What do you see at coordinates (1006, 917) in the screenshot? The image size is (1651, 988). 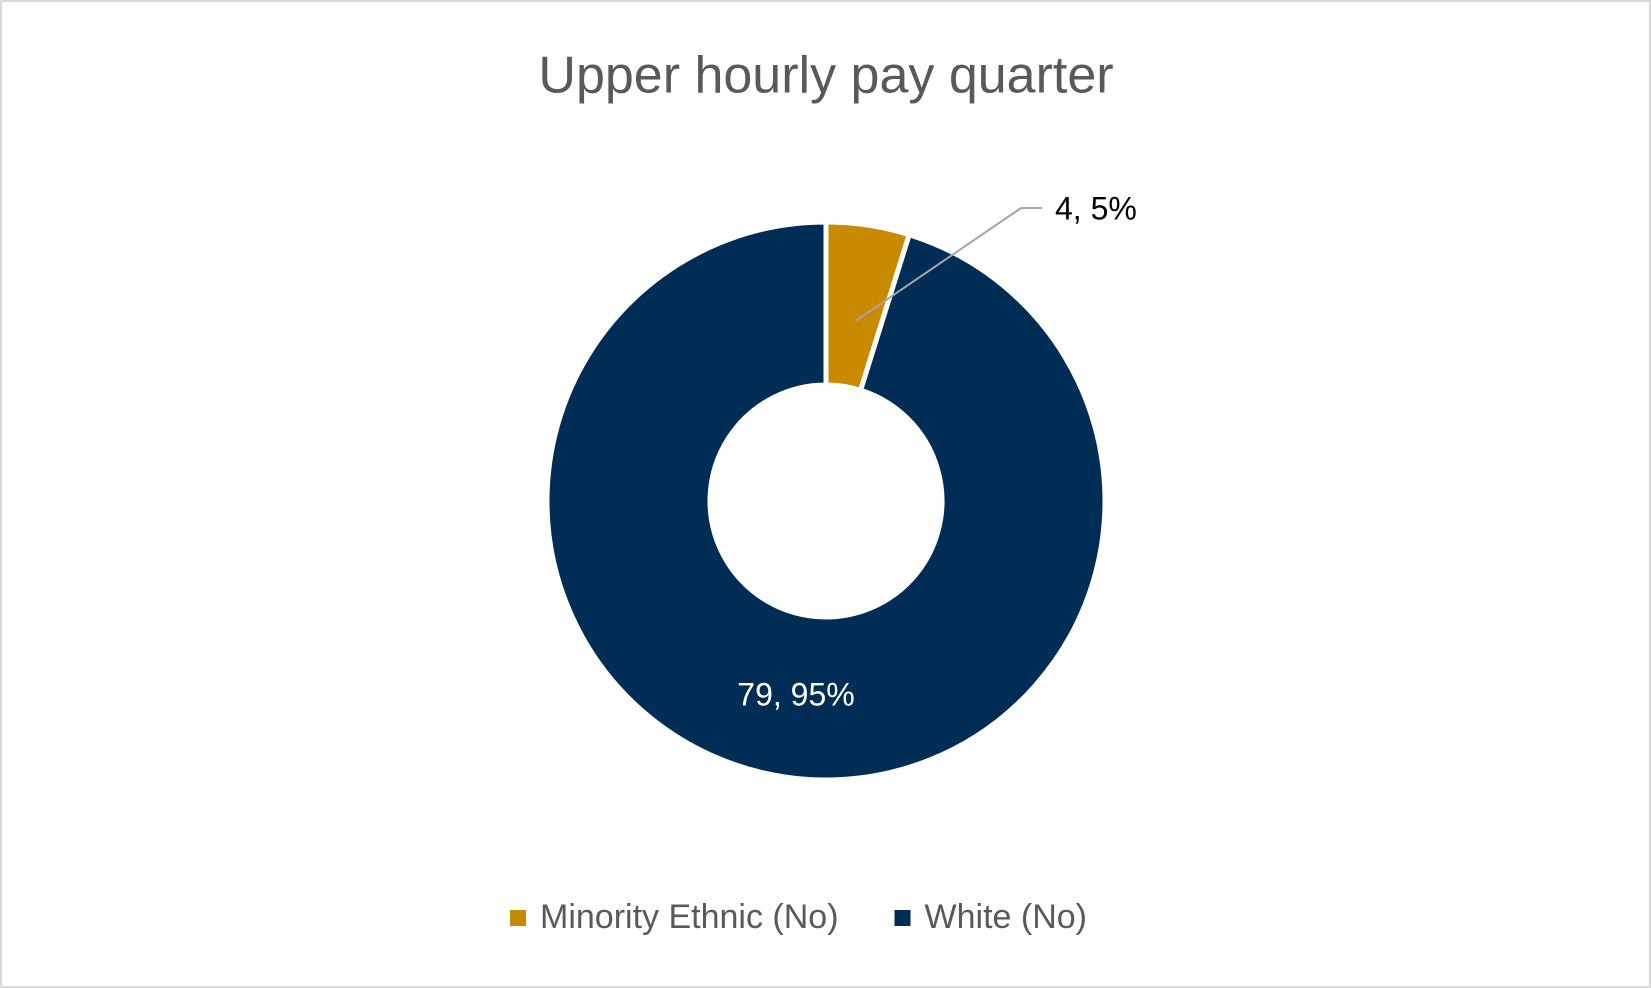 I see `legend-label: White (No)` at bounding box center [1006, 917].